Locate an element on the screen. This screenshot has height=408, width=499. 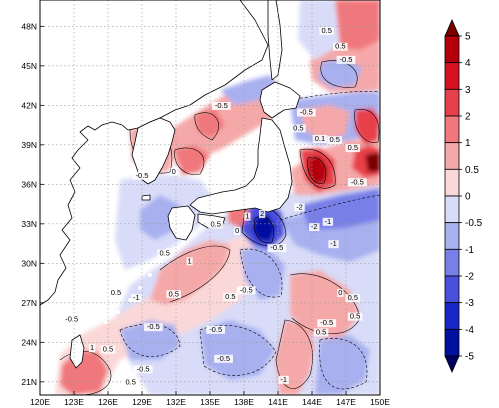
korean-peninsula is located at coordinates (153, 151).